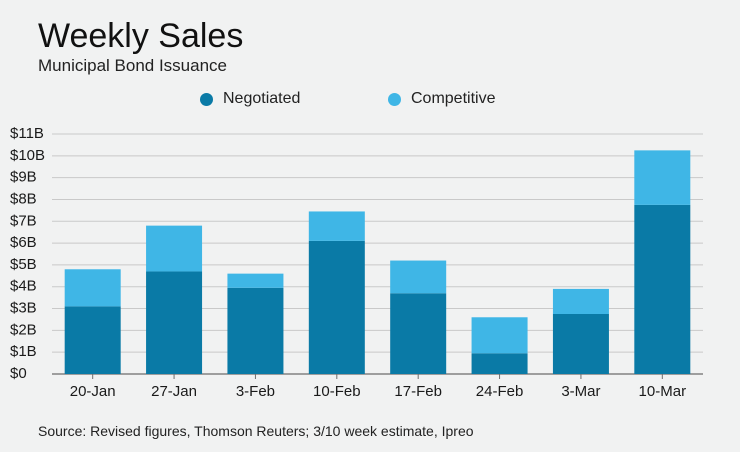 This screenshot has width=740, height=452. I want to click on y-tick-label: $6B, so click(23, 242).